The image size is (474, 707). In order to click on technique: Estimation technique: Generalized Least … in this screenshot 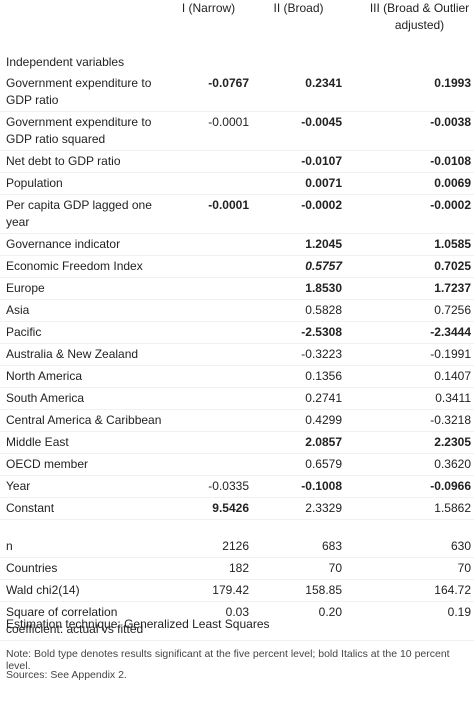, I will do `click(138, 624)`.